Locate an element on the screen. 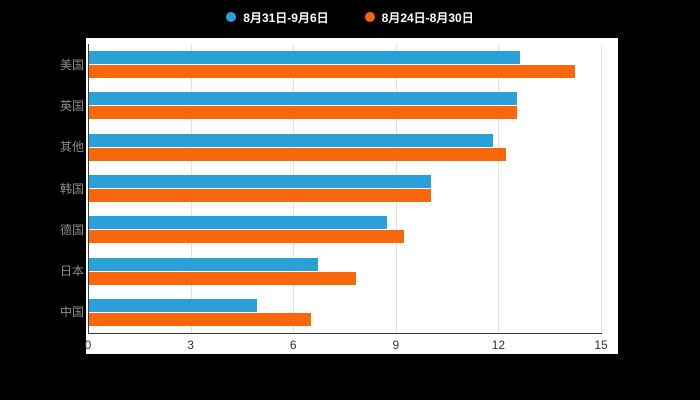 This screenshot has height=400, width=700. category-label-5: 日本 is located at coordinates (71, 271).